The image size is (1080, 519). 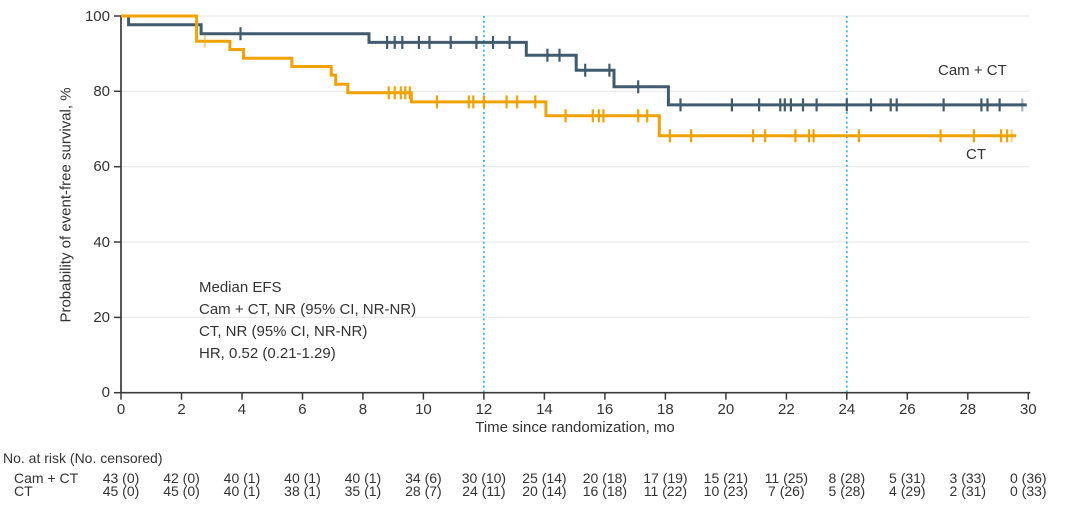 What do you see at coordinates (786, 491) in the screenshot?
I see `risk-value-ct-22mo: 7 (26)` at bounding box center [786, 491].